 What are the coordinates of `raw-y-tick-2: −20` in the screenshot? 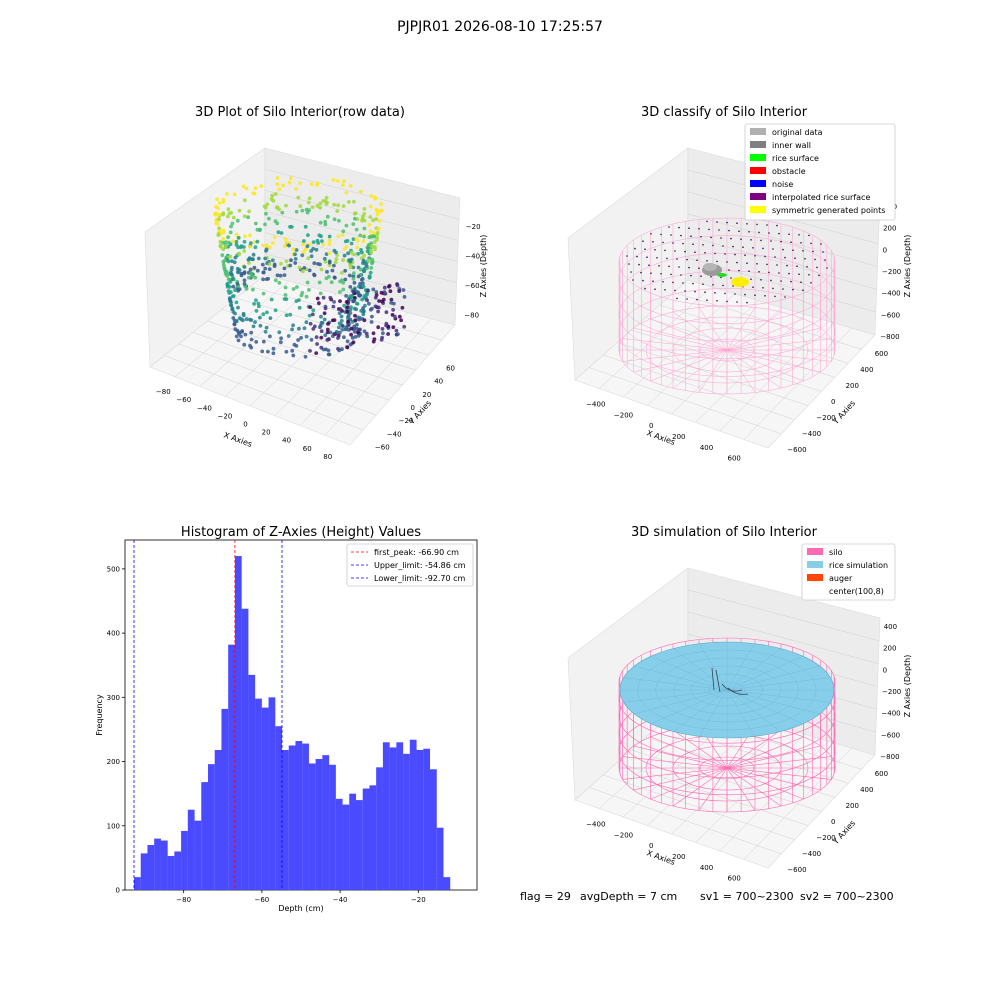 It's located at (406, 421).